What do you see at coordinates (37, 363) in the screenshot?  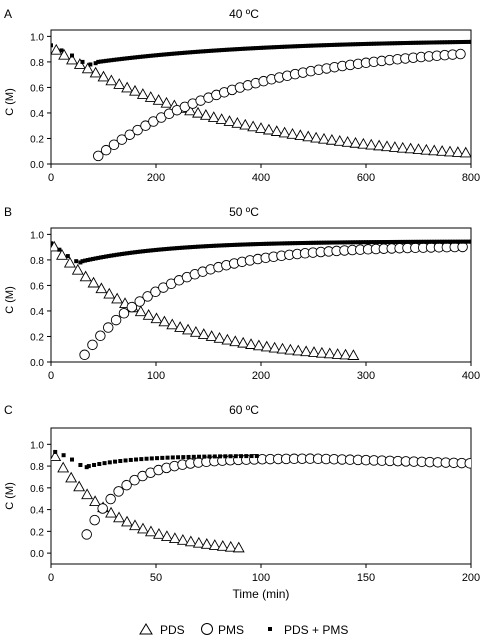 I see `y-tick-label: 0.0` at bounding box center [37, 363].